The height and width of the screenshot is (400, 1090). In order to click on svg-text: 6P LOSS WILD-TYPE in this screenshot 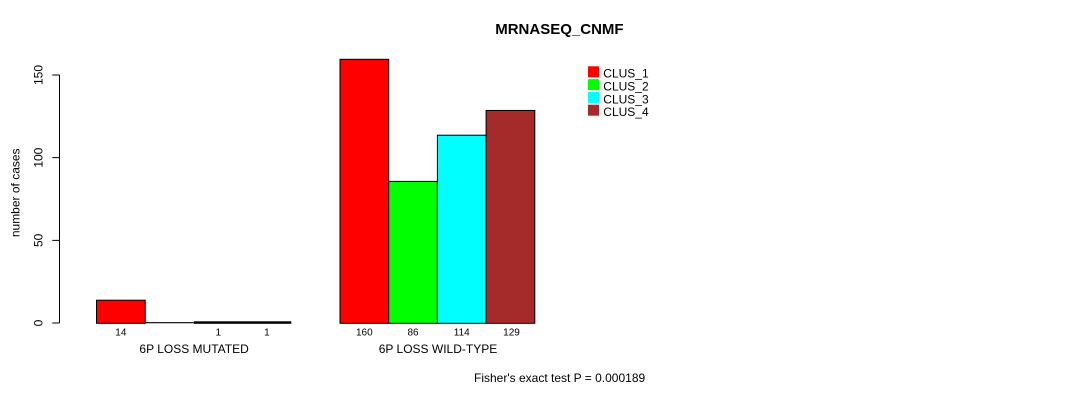, I will do `click(438, 349)`.